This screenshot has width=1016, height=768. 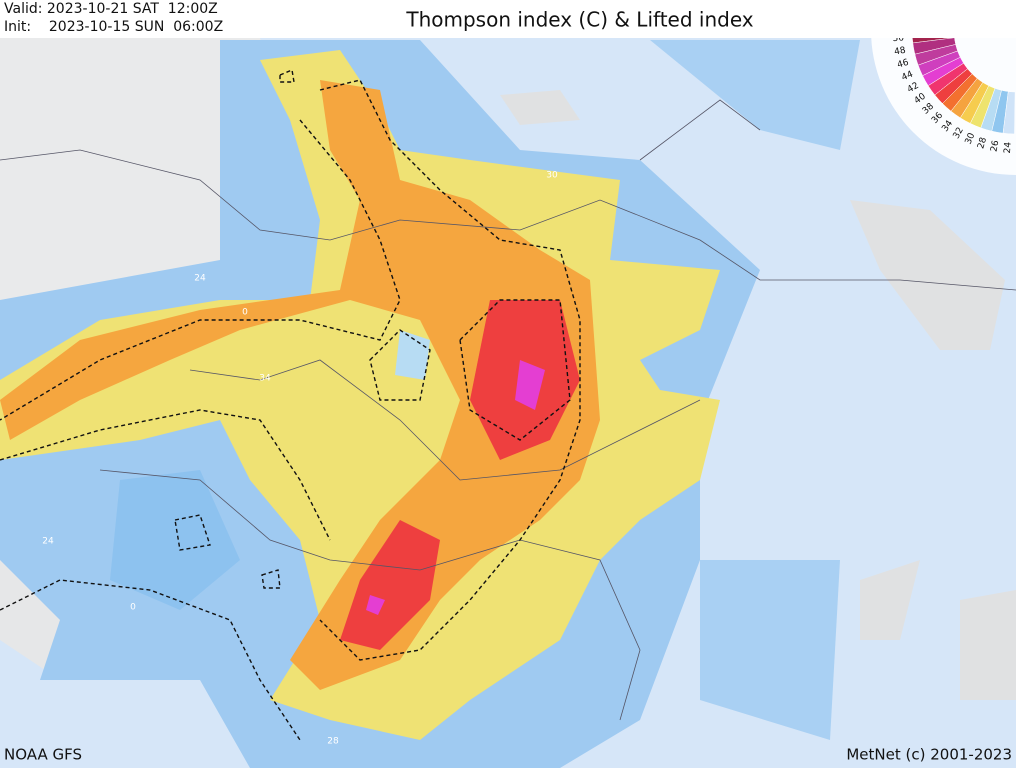 I want to click on legend-label: 32, so click(x=959, y=133).